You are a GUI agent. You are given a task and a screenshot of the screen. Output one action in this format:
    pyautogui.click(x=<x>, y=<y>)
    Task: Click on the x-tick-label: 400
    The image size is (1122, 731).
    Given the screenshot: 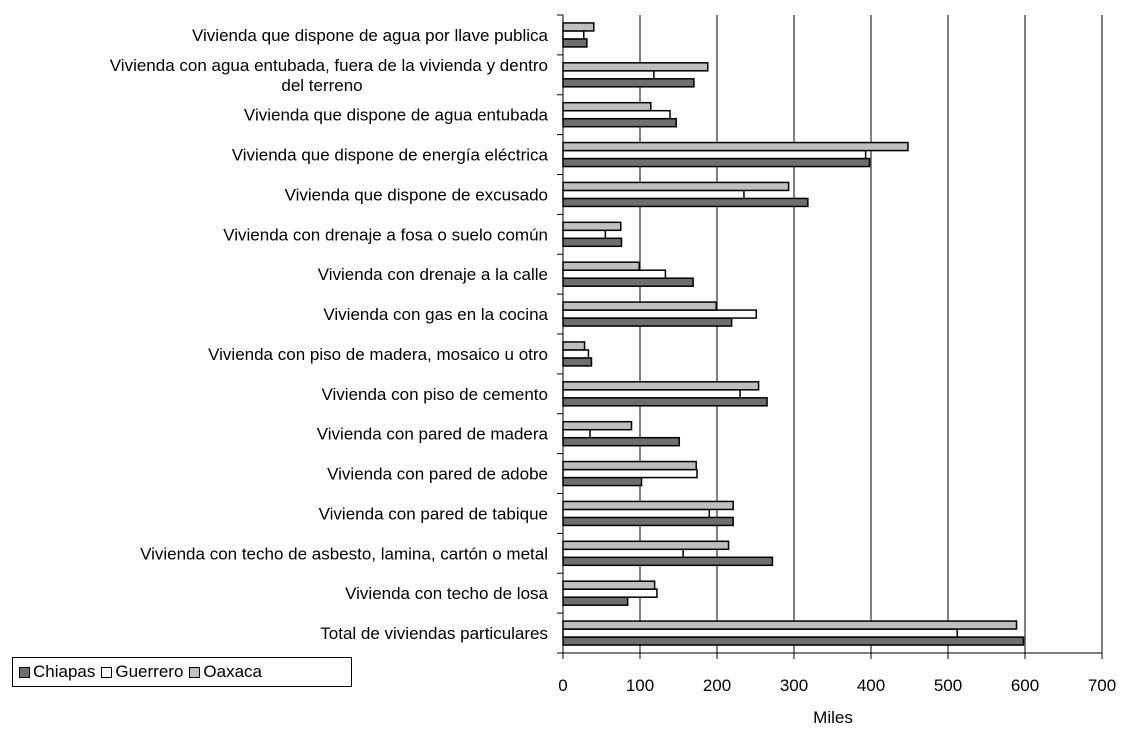 What is the action you would take?
    pyautogui.click(x=871, y=685)
    